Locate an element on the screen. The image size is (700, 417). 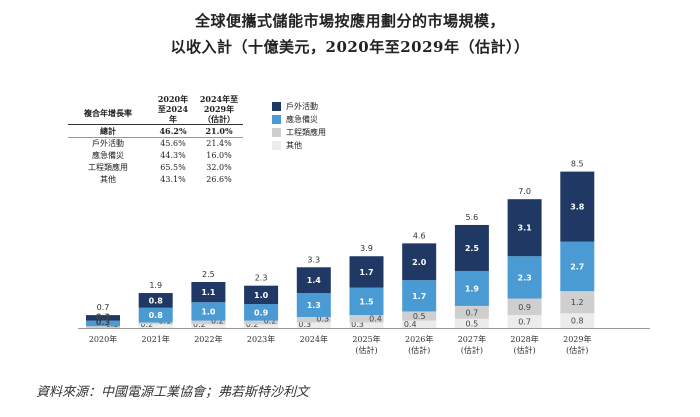
data-label-outdoor: 2.5 is located at coordinates (472, 248).